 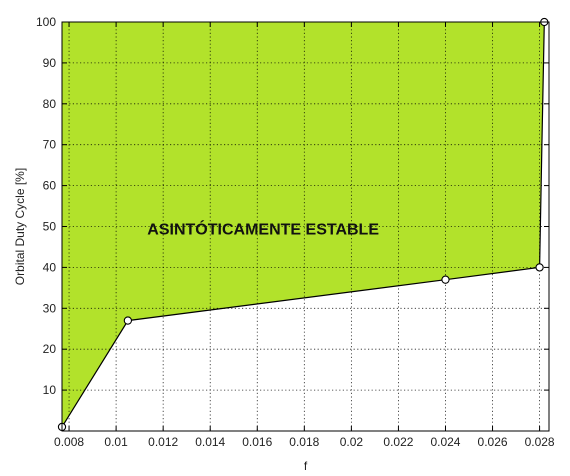 What do you see at coordinates (20, 226) in the screenshot?
I see `y-axis-label: Orbital Duty Cycle [%]` at bounding box center [20, 226].